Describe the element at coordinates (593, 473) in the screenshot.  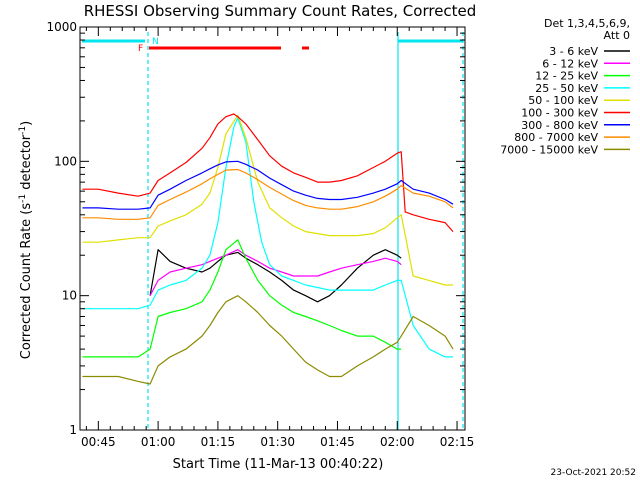
I see `footer-timestamp: 23-Oct-2021 20:52` at that location.